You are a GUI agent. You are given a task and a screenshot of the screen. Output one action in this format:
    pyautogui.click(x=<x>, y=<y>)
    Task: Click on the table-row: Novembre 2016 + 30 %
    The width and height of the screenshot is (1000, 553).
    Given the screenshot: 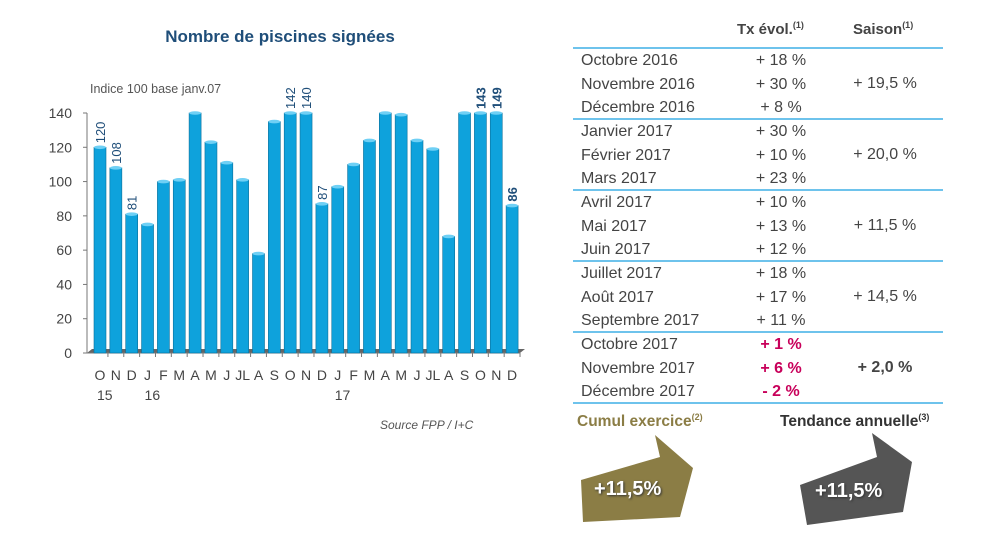 What is the action you would take?
    pyautogui.click(x=761, y=87)
    